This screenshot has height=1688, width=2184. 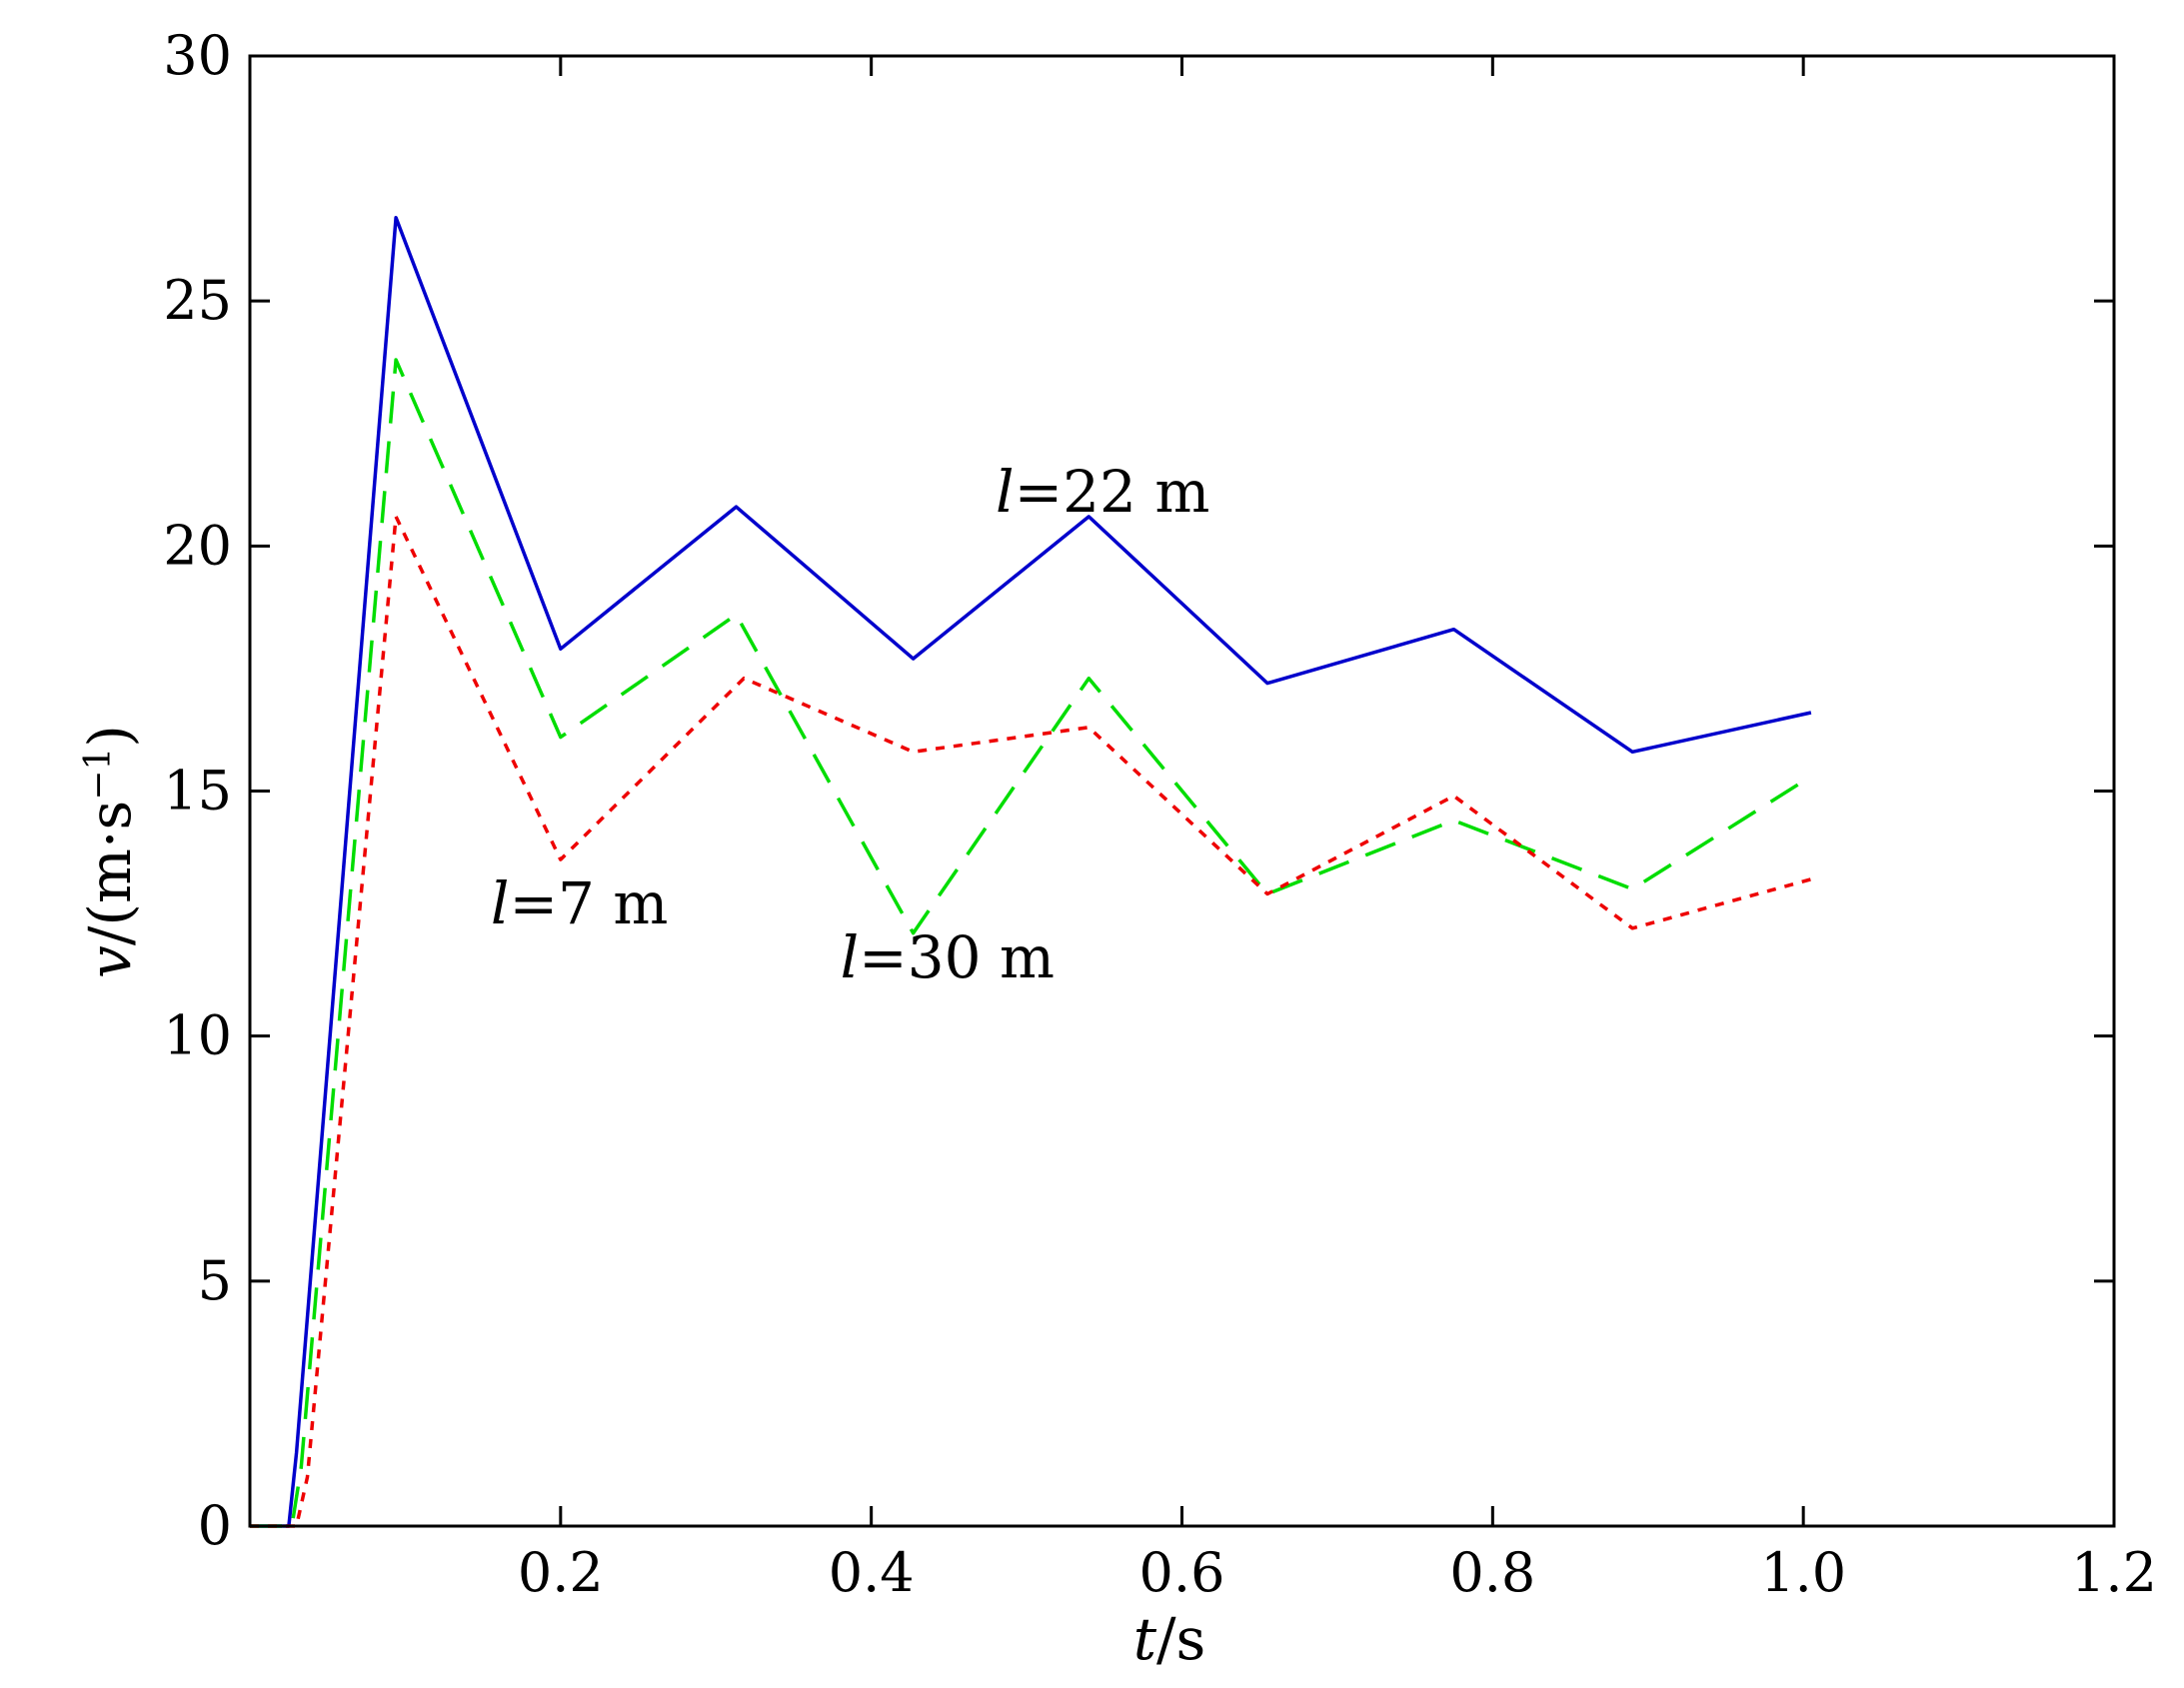 What do you see at coordinates (197, 545) in the screenshot?
I see `y-tick-label: 20` at bounding box center [197, 545].